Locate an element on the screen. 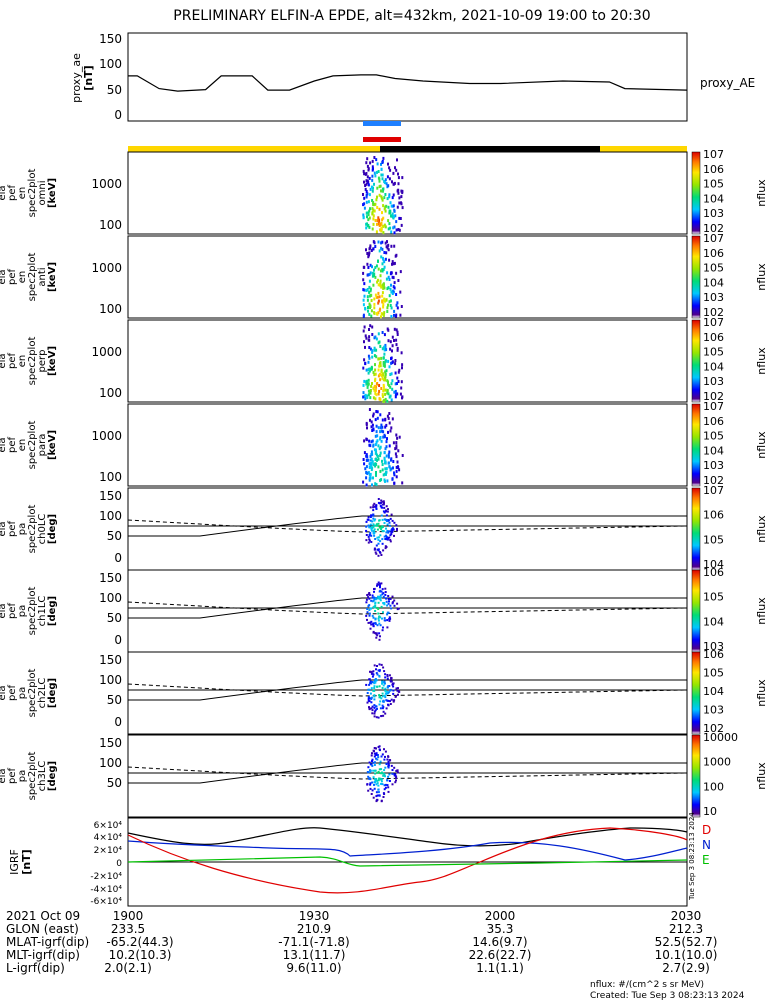 This screenshot has width=775, height=1000. colorbar-tick: 107 is located at coordinates (713, 406).